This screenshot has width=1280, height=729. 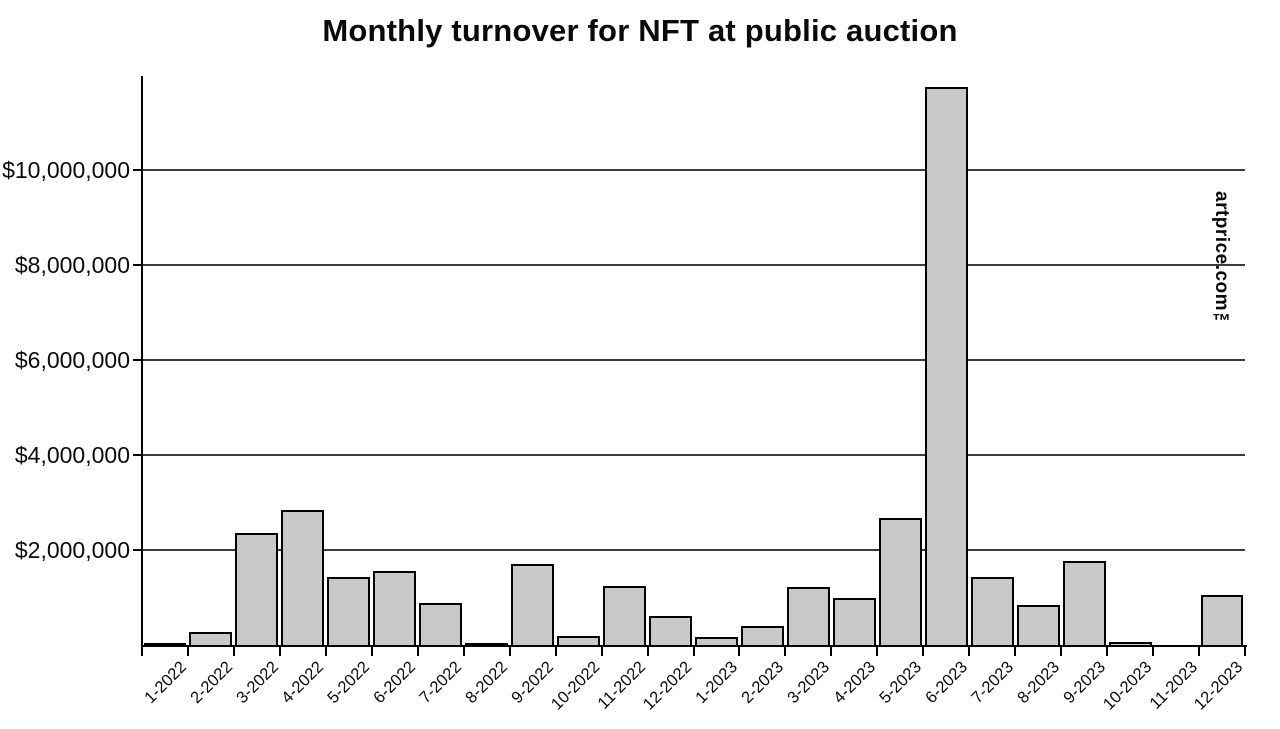 What do you see at coordinates (575, 686) in the screenshot?
I see `x-tick-label: 10-2022` at bounding box center [575, 686].